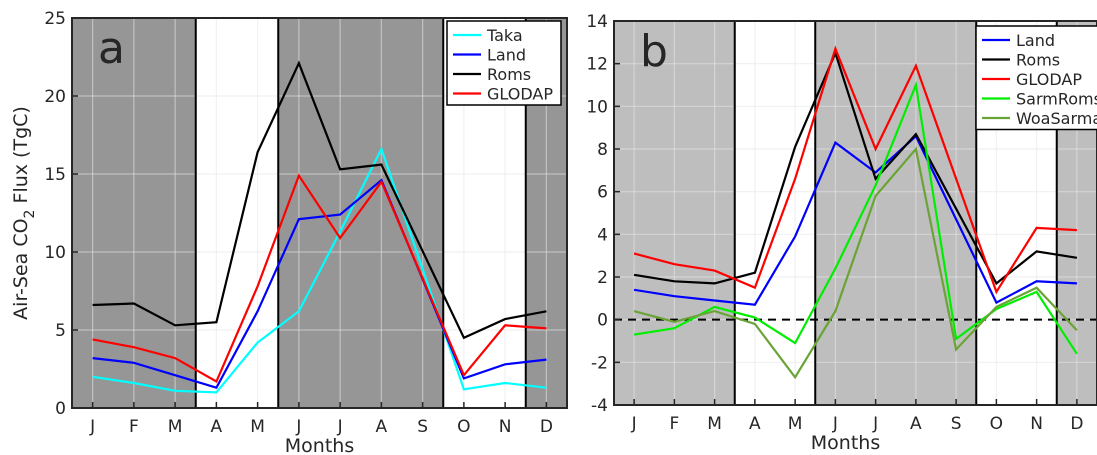 The height and width of the screenshot is (455, 1097). Describe the element at coordinates (602, 193) in the screenshot. I see `y-tick-label: 6` at that location.